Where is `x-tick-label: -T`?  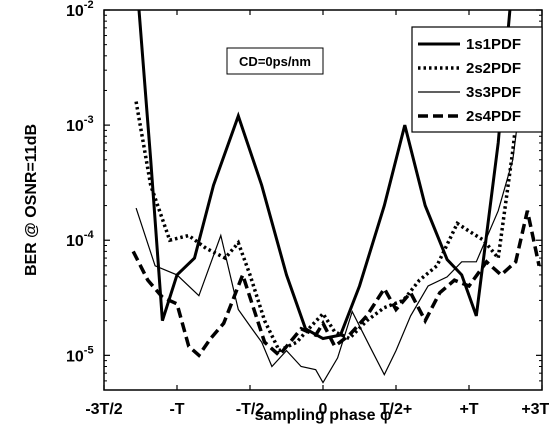
x-tick-label: -T is located at coordinates (176, 409).